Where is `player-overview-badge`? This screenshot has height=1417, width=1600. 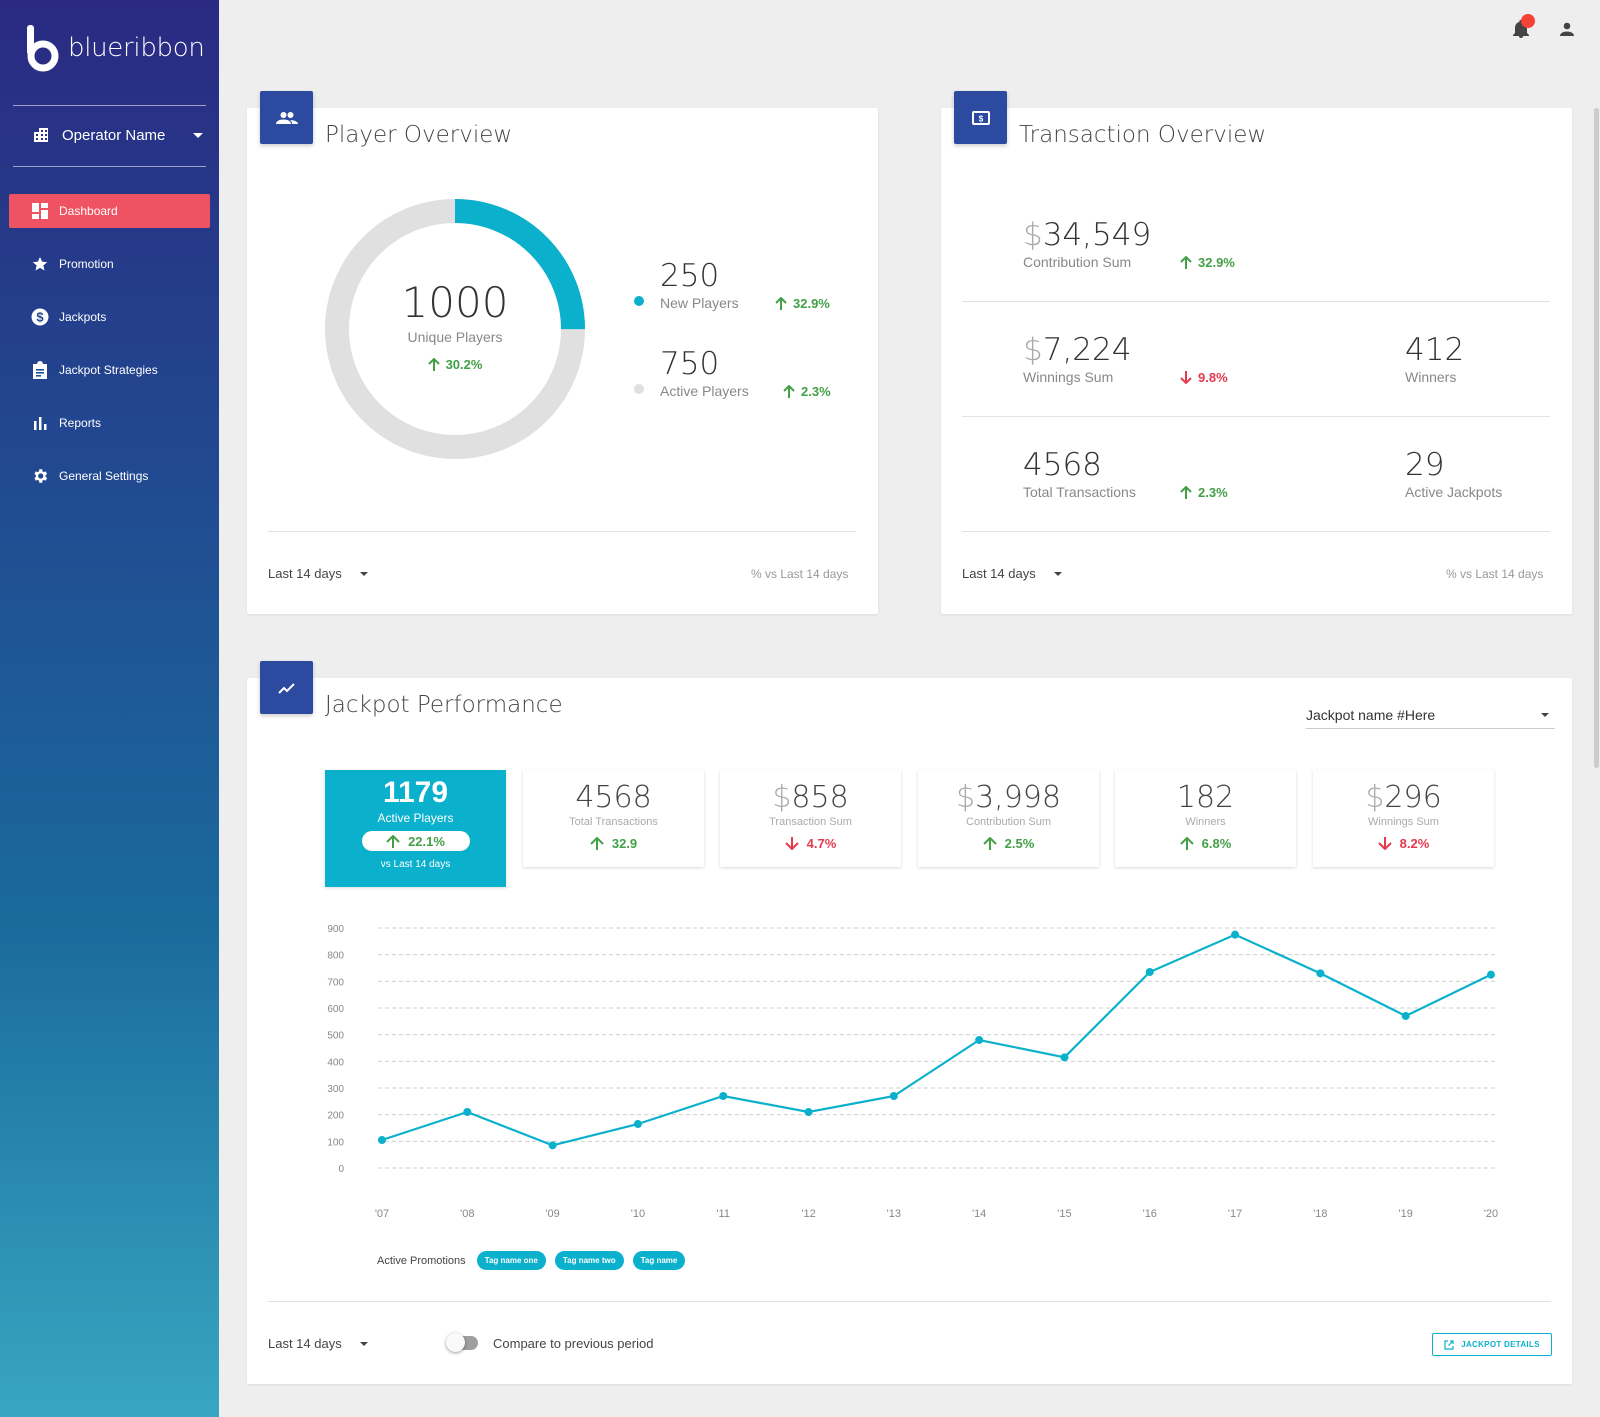 player-overview-badge is located at coordinates (286, 117).